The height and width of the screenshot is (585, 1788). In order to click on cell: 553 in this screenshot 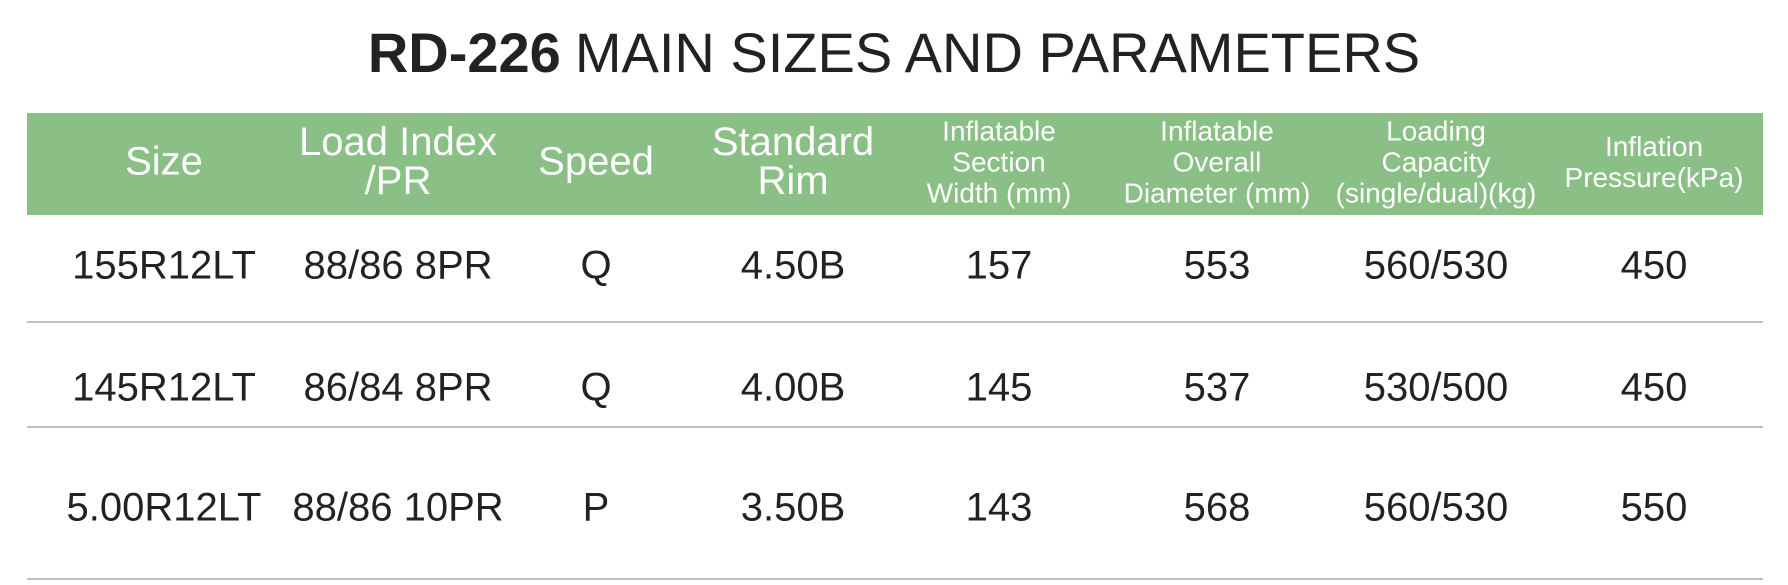, I will do `click(1217, 266)`.